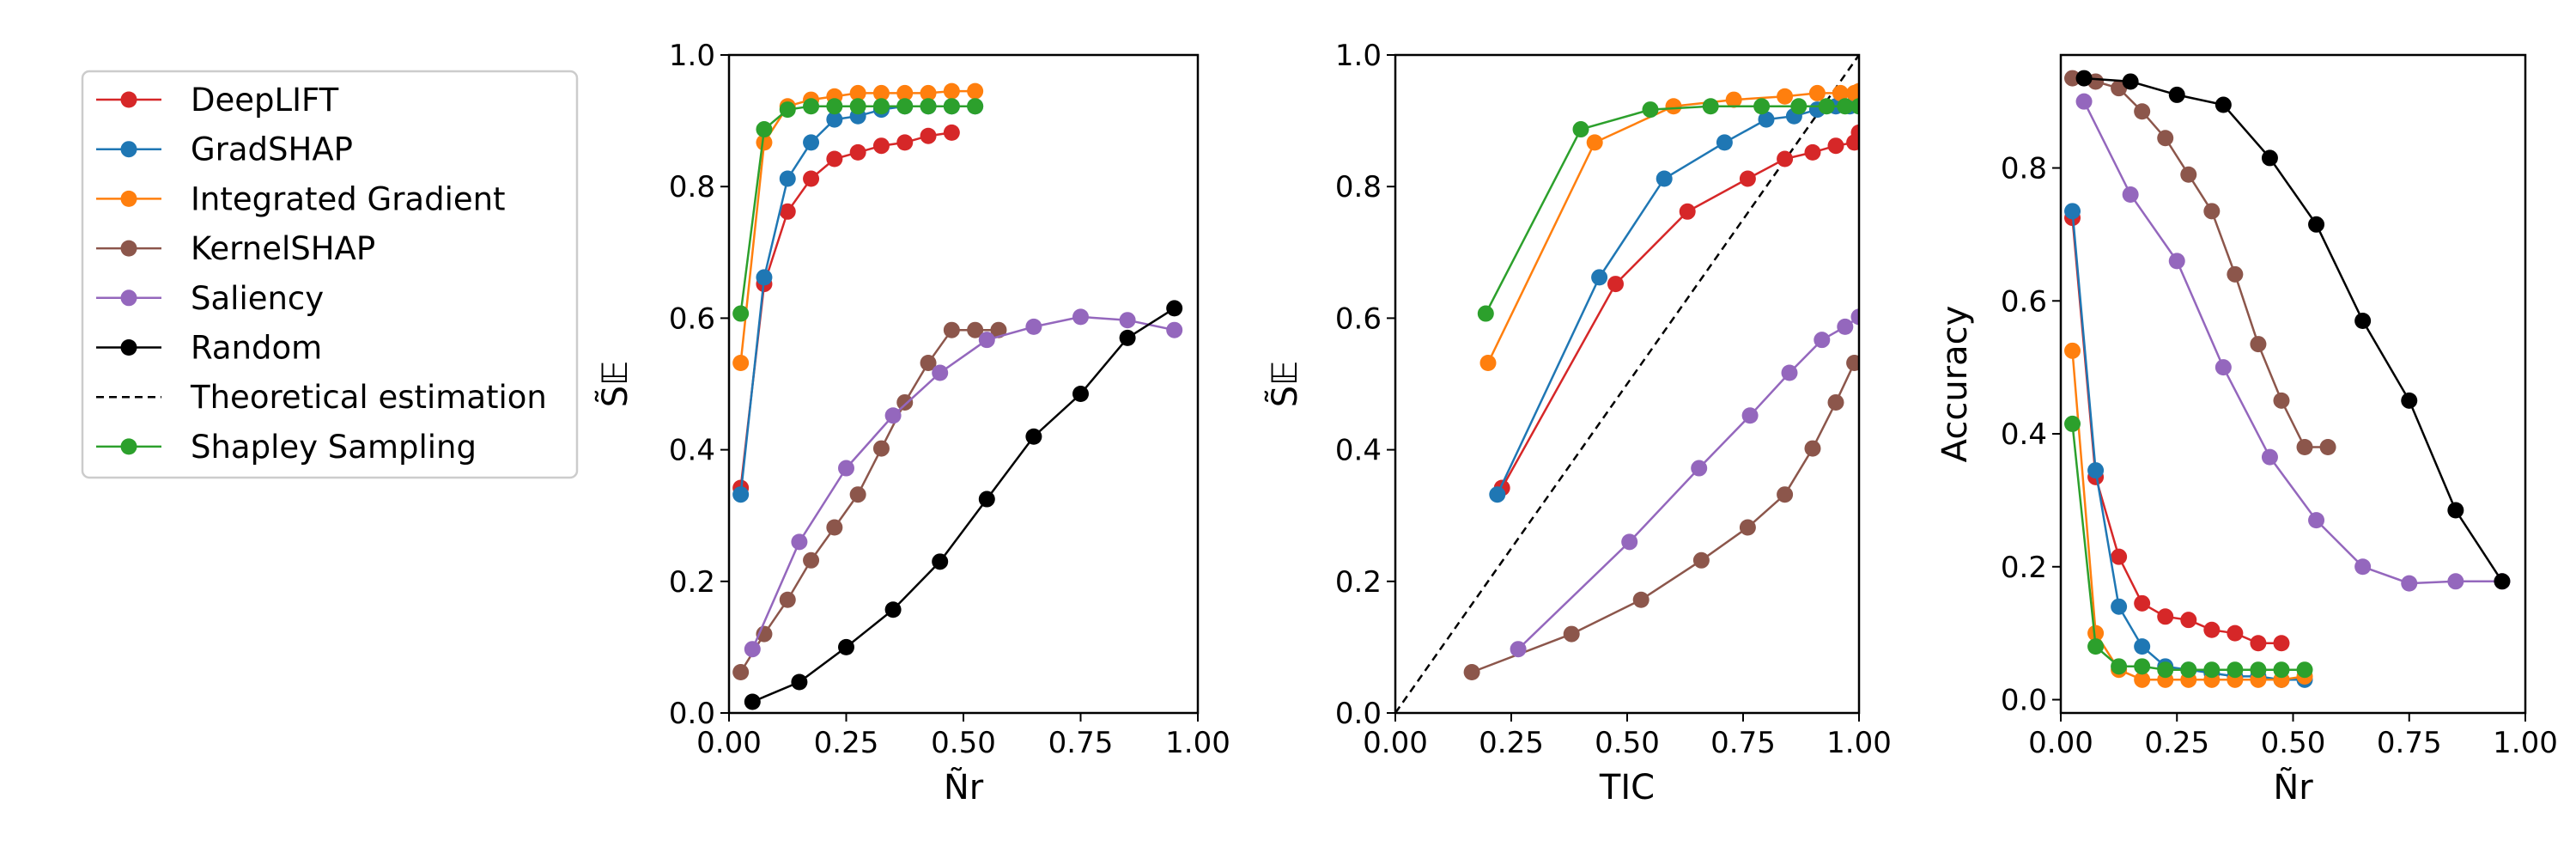 The image size is (2576, 859). Describe the element at coordinates (1627, 788) in the screenshot. I see `x-axis-label: TIC` at that location.